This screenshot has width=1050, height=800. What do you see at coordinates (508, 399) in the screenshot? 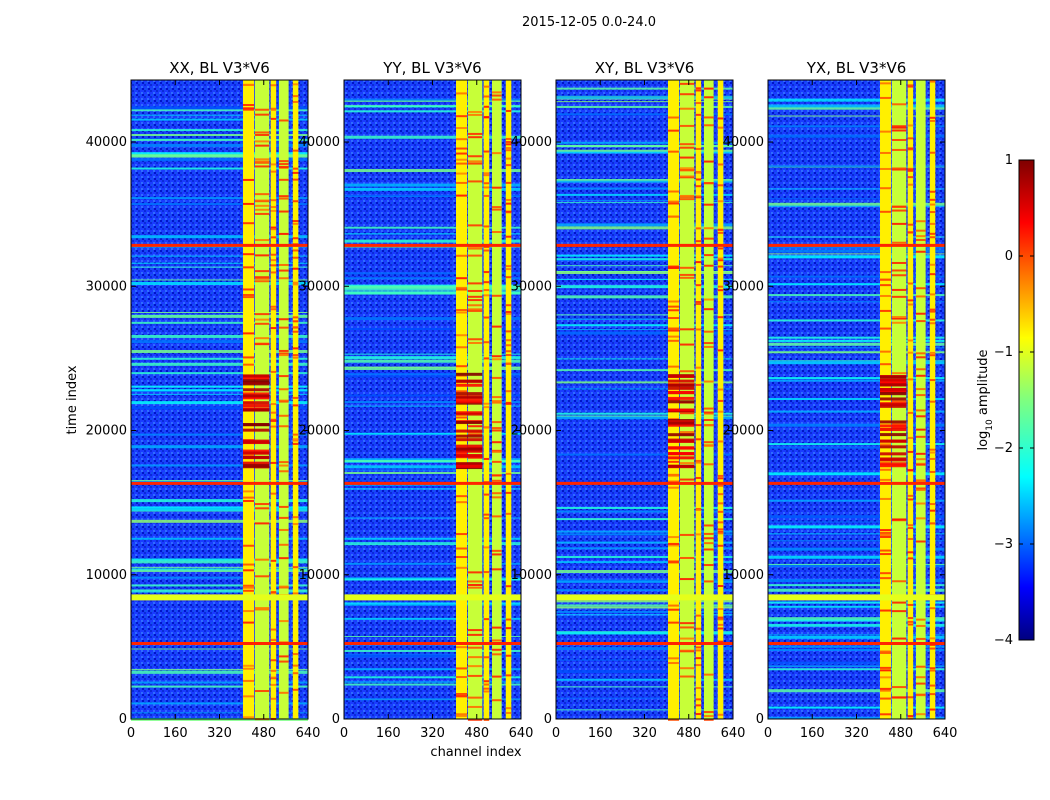
I see `rfi-channel-band` at bounding box center [508, 399].